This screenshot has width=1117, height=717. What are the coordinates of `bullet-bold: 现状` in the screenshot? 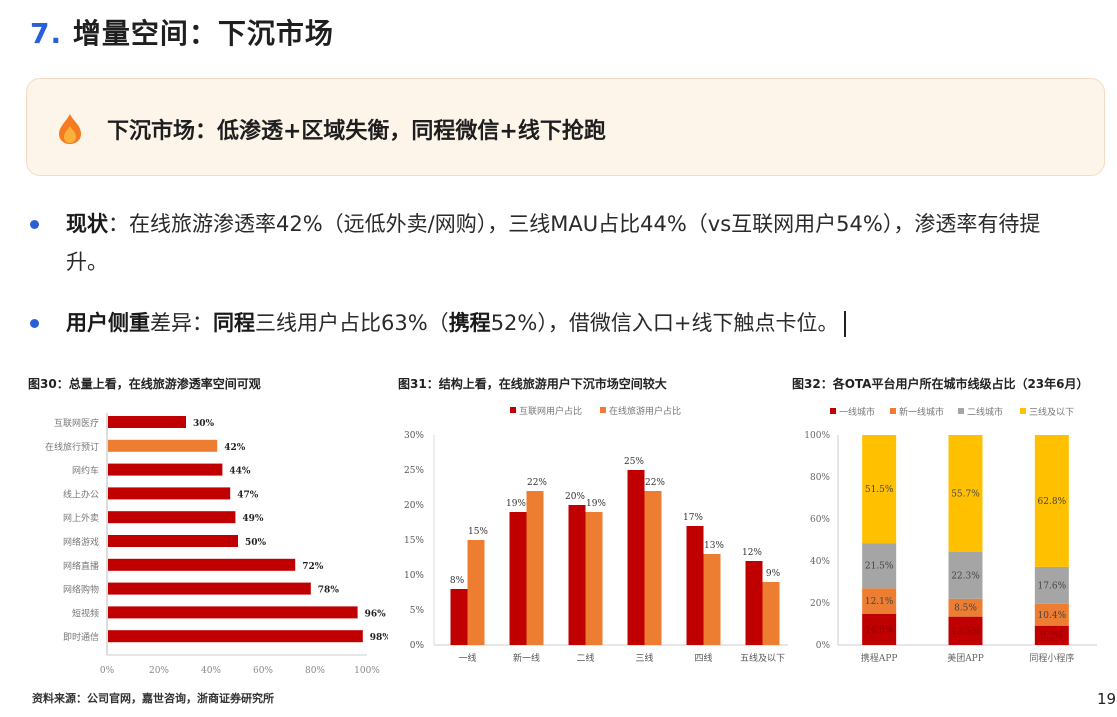 It's located at (87, 224).